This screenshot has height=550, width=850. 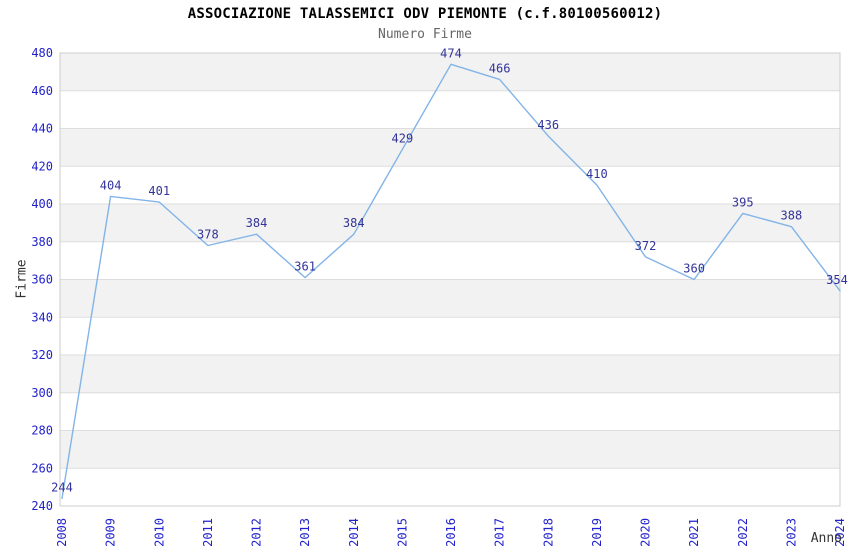 What do you see at coordinates (208, 235) in the screenshot?
I see `data-point-label: 378` at bounding box center [208, 235].